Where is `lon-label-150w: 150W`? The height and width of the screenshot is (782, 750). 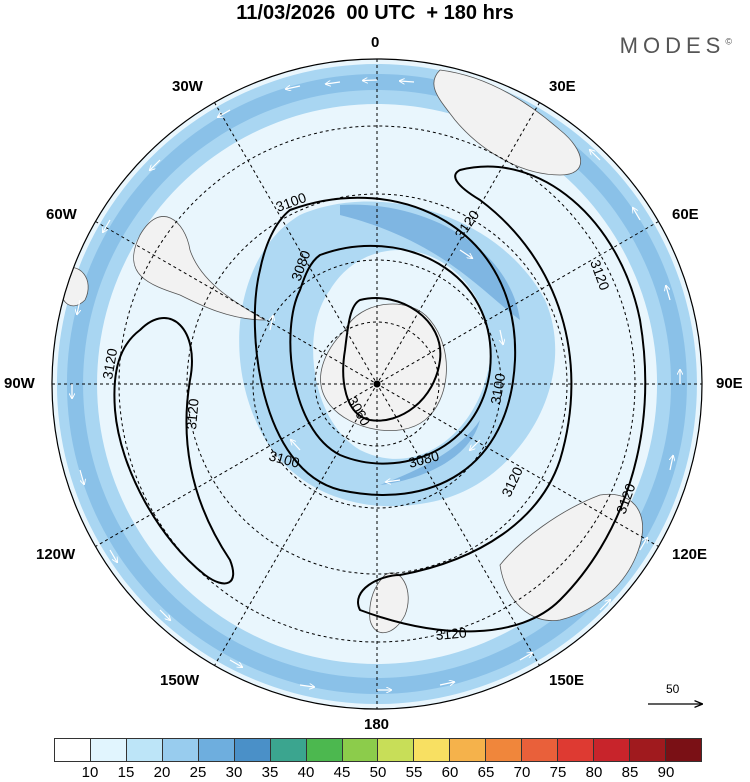 lon-label-150w: 150W is located at coordinates (180, 680).